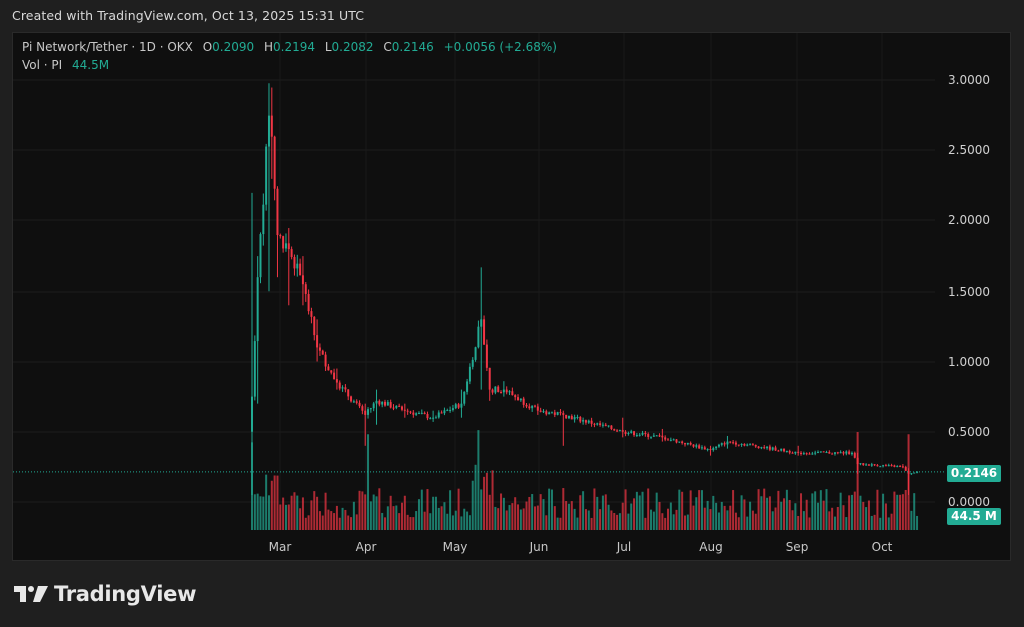 This screenshot has width=1024, height=627. Describe the element at coordinates (366, 547) in the screenshot. I see `x-tick-apr: Apr` at that location.